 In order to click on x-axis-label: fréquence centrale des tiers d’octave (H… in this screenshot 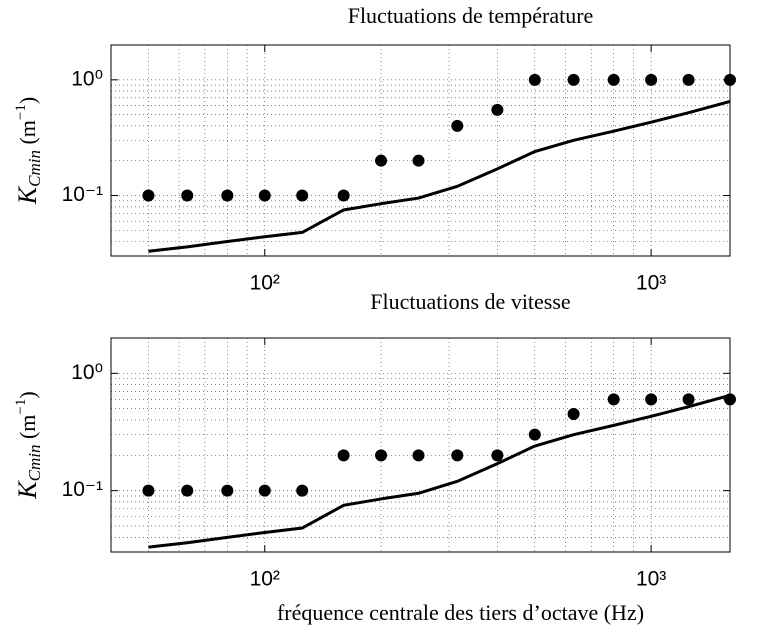, I will do `click(460, 612)`.